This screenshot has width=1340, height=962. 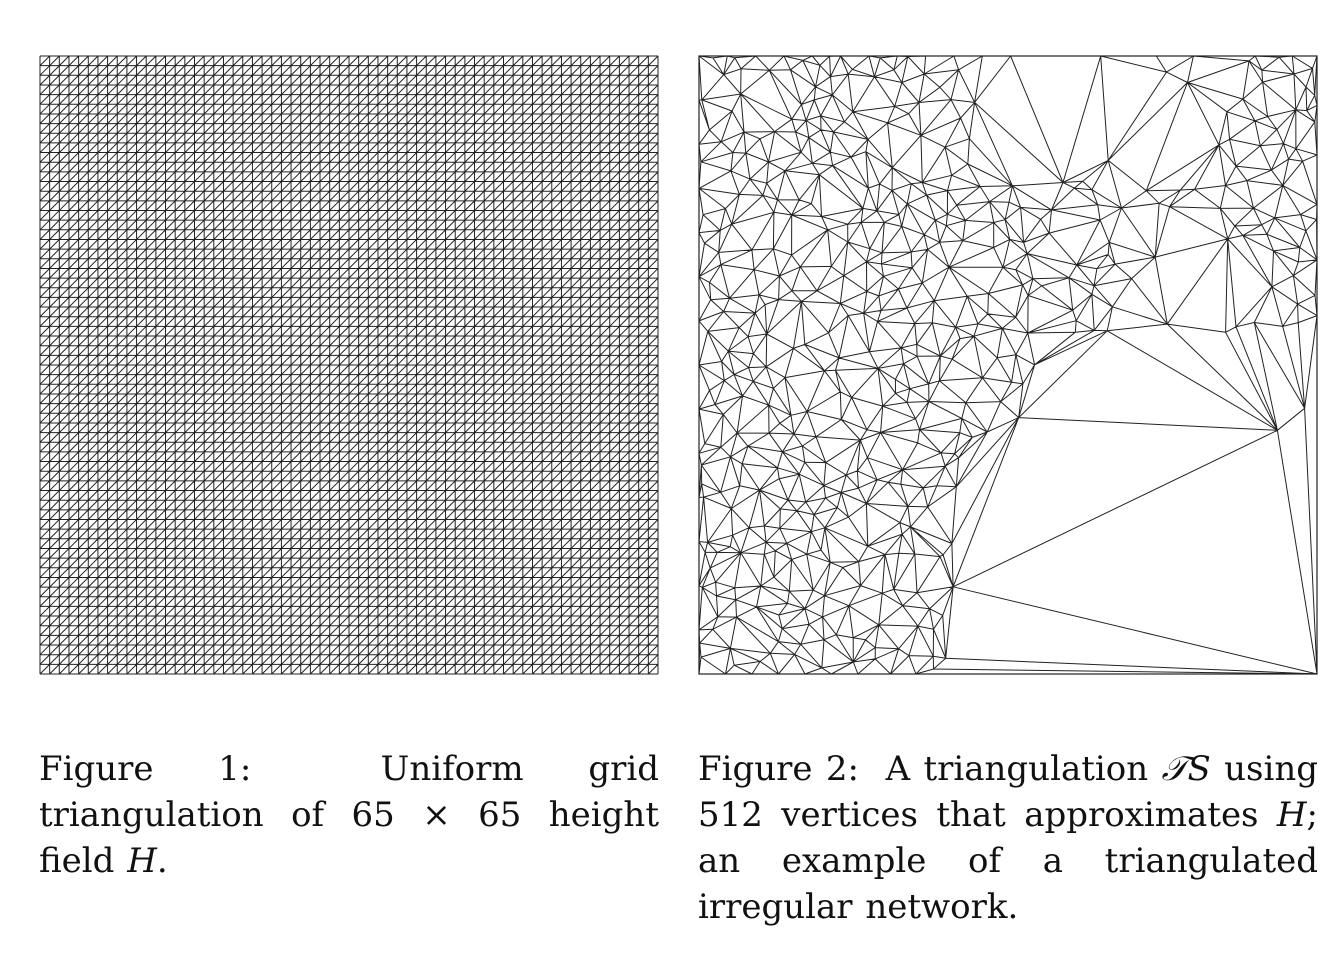 I want to click on figure-1-caption-math: H, so click(x=142, y=861).